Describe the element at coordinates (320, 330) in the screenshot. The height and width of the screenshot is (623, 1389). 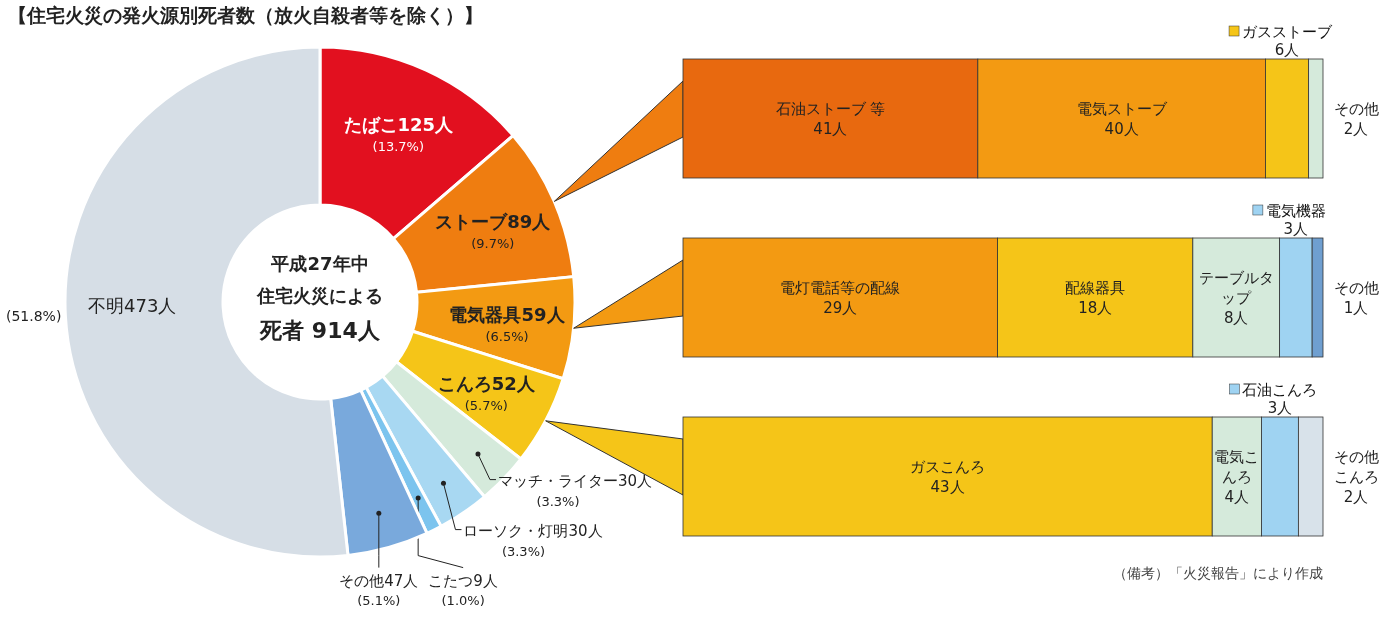
I see `text: 死者 914人` at that location.